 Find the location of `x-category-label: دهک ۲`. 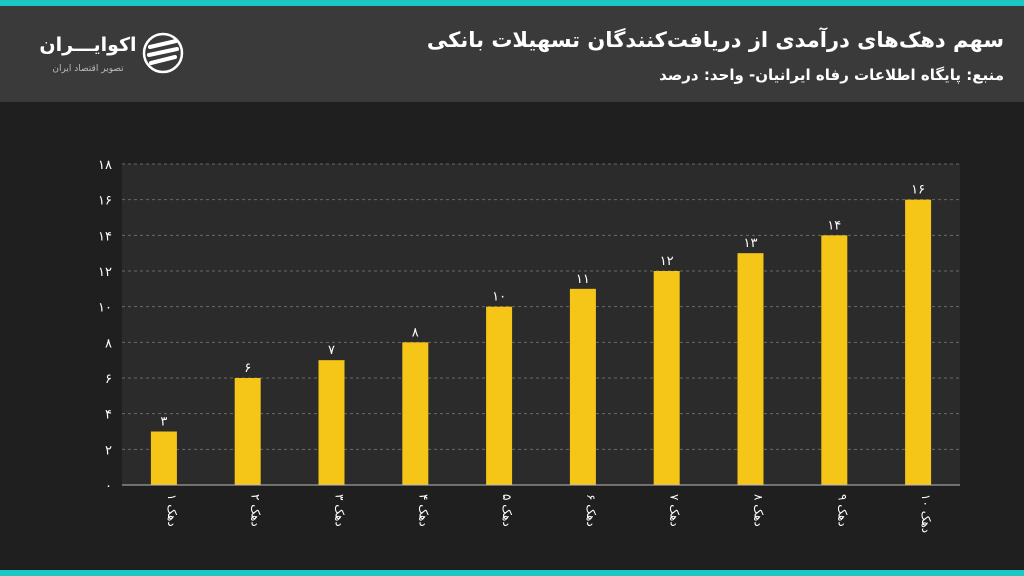

x-category-label: دهک ۲ is located at coordinates (256, 510).